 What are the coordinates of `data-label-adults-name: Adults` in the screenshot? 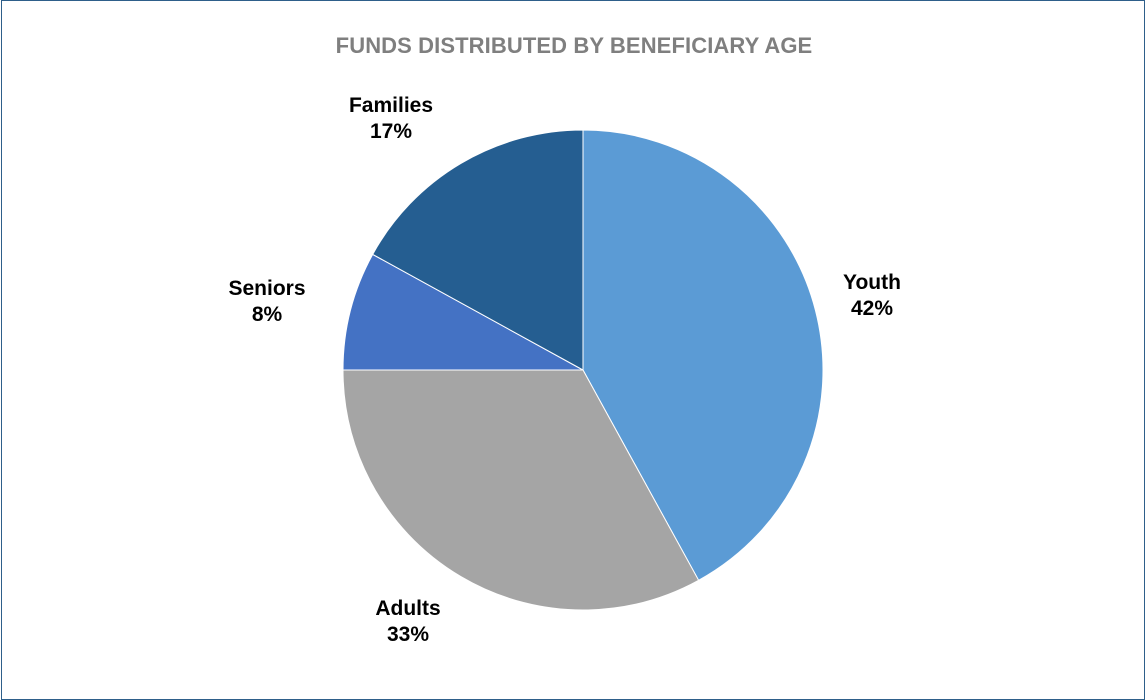 It's located at (407, 608).